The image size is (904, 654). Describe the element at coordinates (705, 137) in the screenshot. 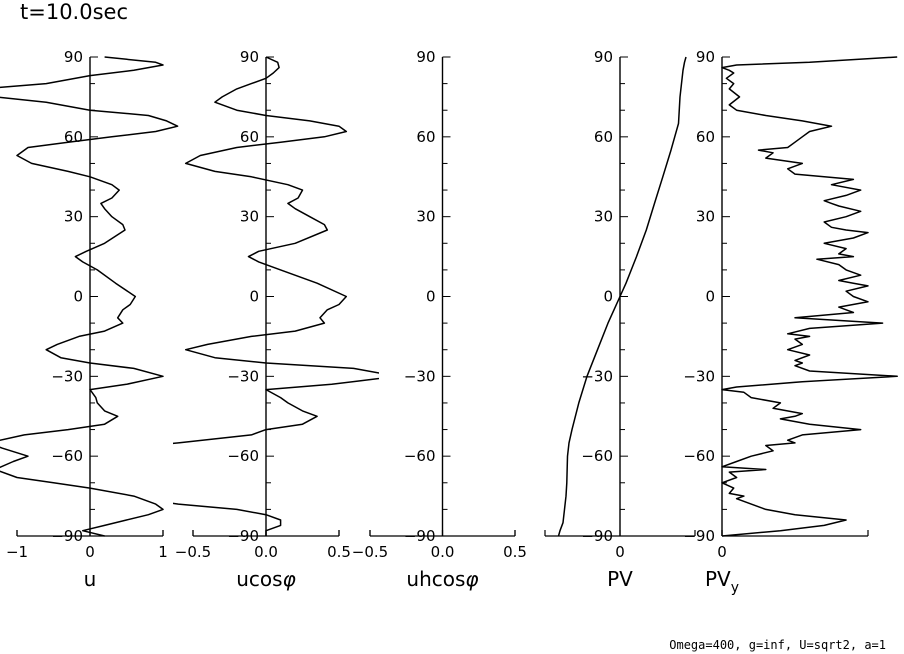

I see `pvy-y-tick-label: 60` at that location.